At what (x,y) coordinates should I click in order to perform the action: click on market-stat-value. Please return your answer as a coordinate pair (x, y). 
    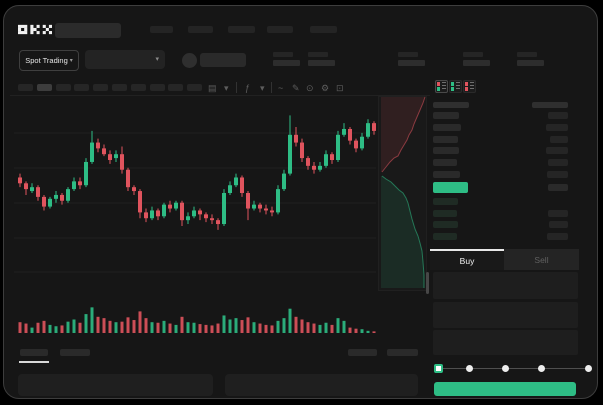
    Looking at the image, I should click on (321, 63).